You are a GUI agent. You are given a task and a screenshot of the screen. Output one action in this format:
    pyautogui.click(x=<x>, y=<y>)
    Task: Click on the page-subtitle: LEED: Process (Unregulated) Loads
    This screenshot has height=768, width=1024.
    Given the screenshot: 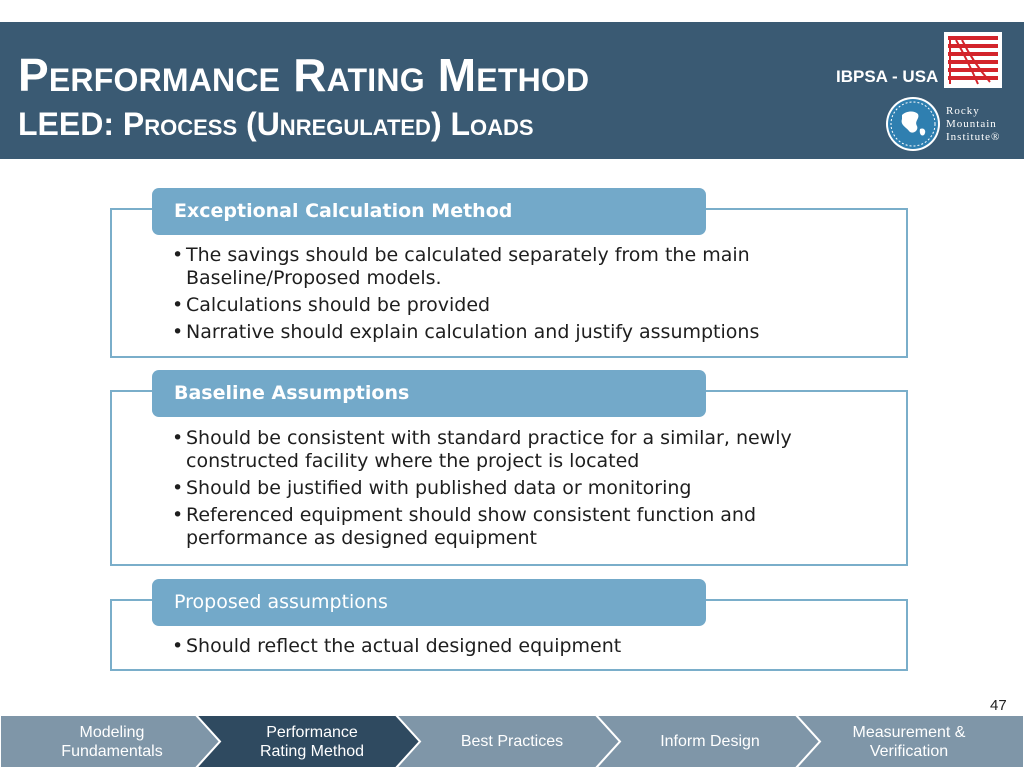 What is the action you would take?
    pyautogui.click(x=276, y=124)
    